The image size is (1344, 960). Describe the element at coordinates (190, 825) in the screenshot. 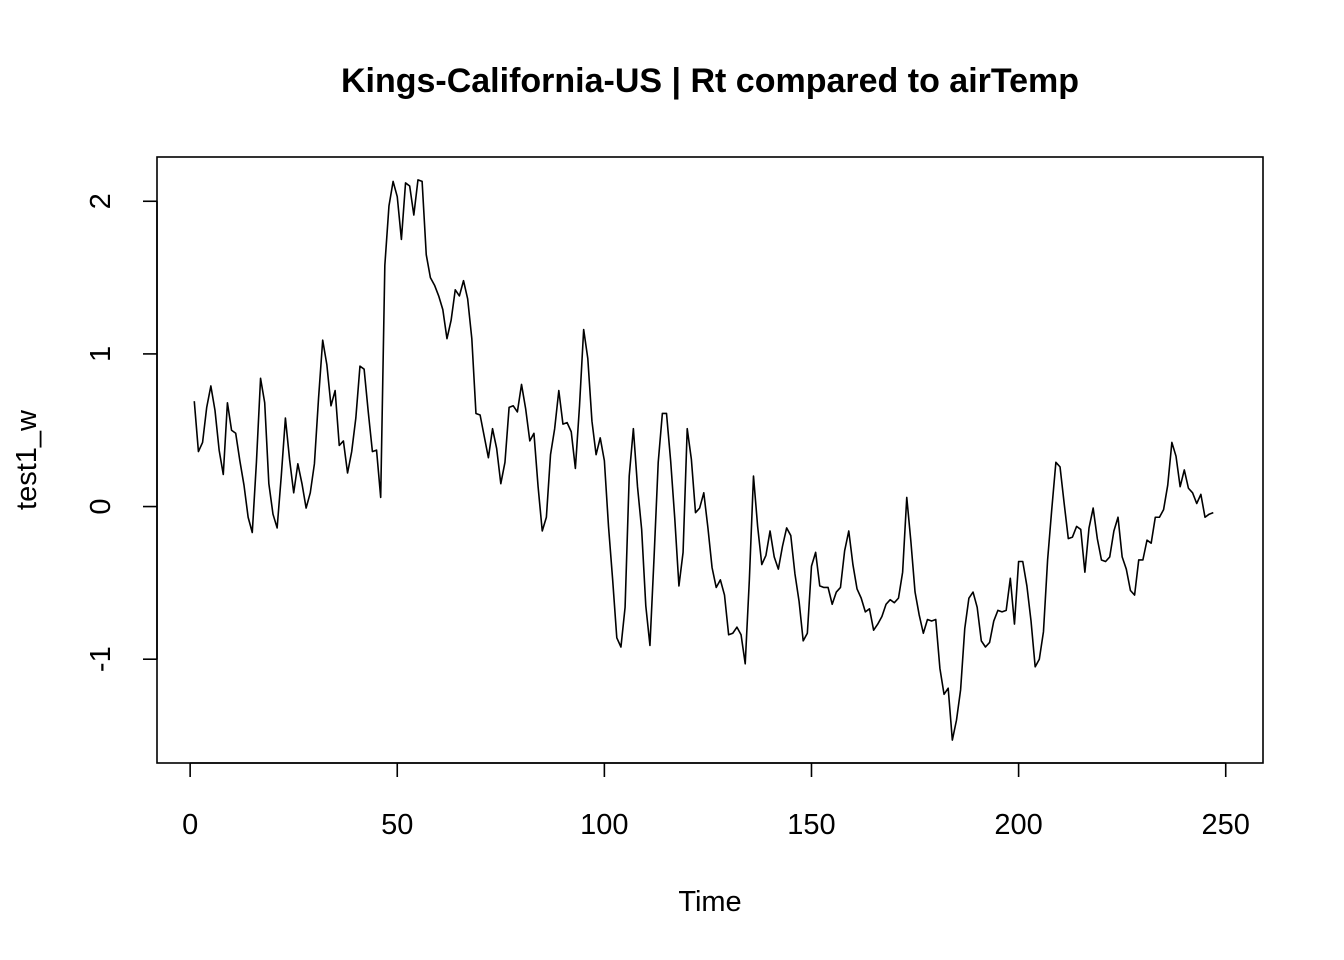

I see `x-tick-label: 0` at that location.